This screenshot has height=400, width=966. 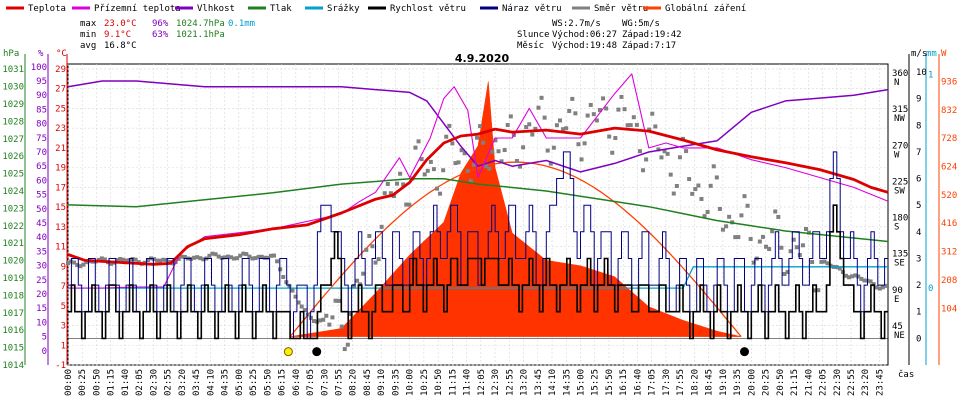 I want to click on x-tick-label: 17:55, so click(x=681, y=382).